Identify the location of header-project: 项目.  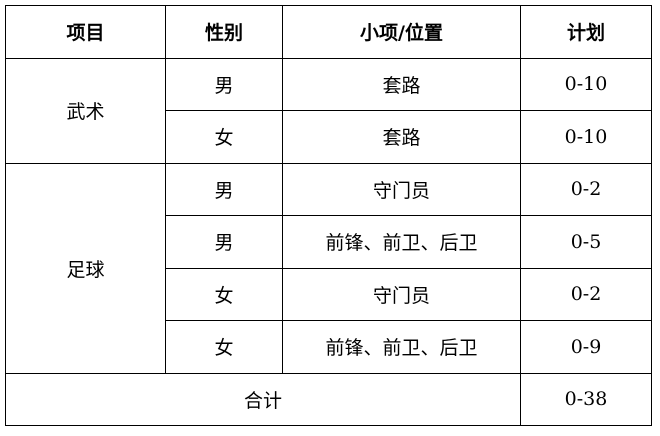
(85, 32).